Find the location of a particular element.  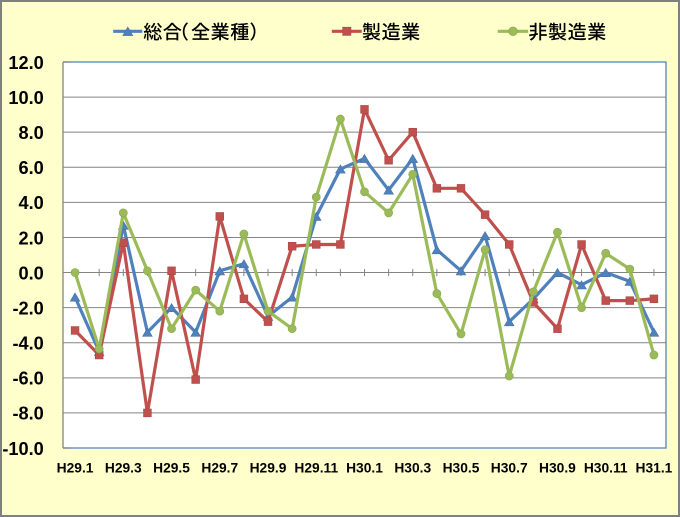

svg-text: H30.5 is located at coordinates (461, 468).